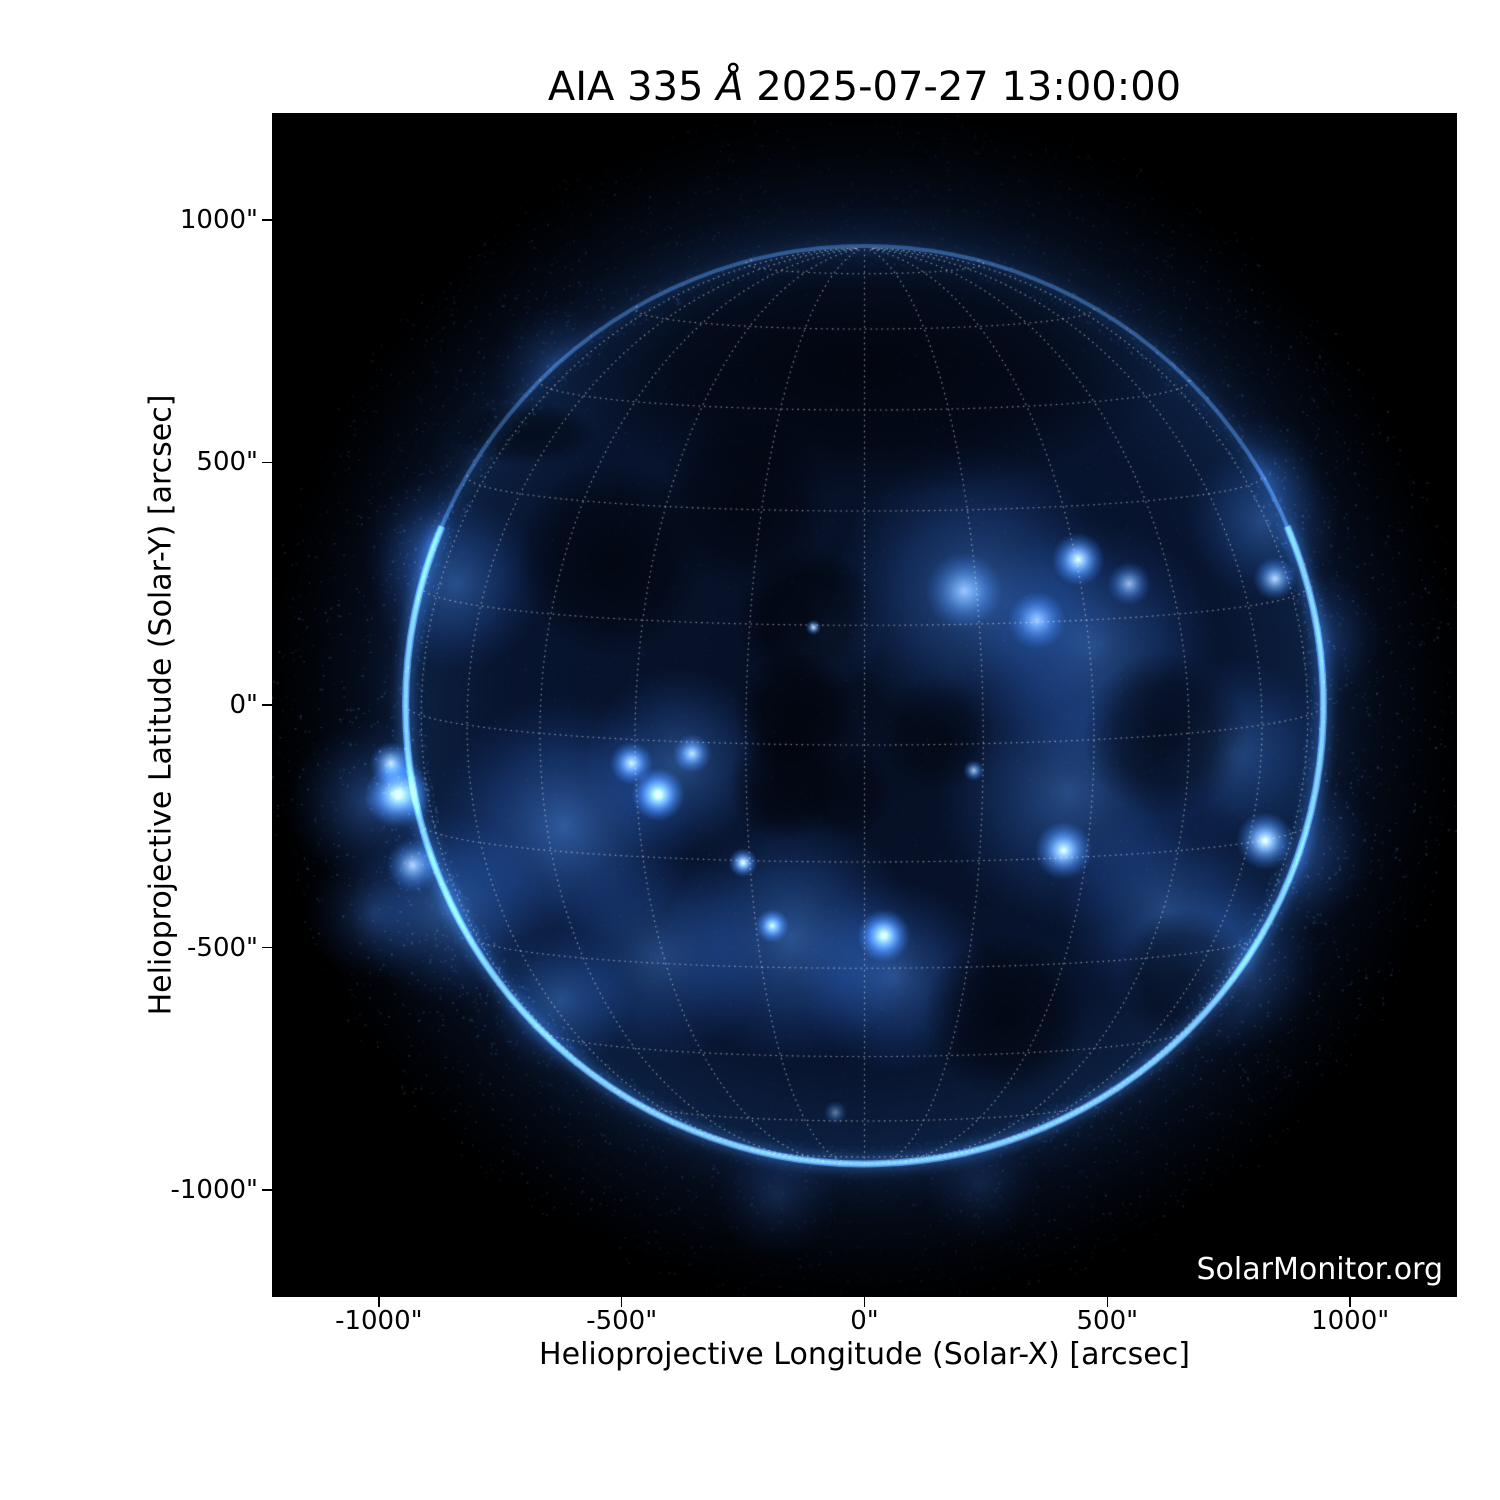 The height and width of the screenshot is (1500, 1500). I want to click on x-tick-label: 1000", so click(1350, 1321).